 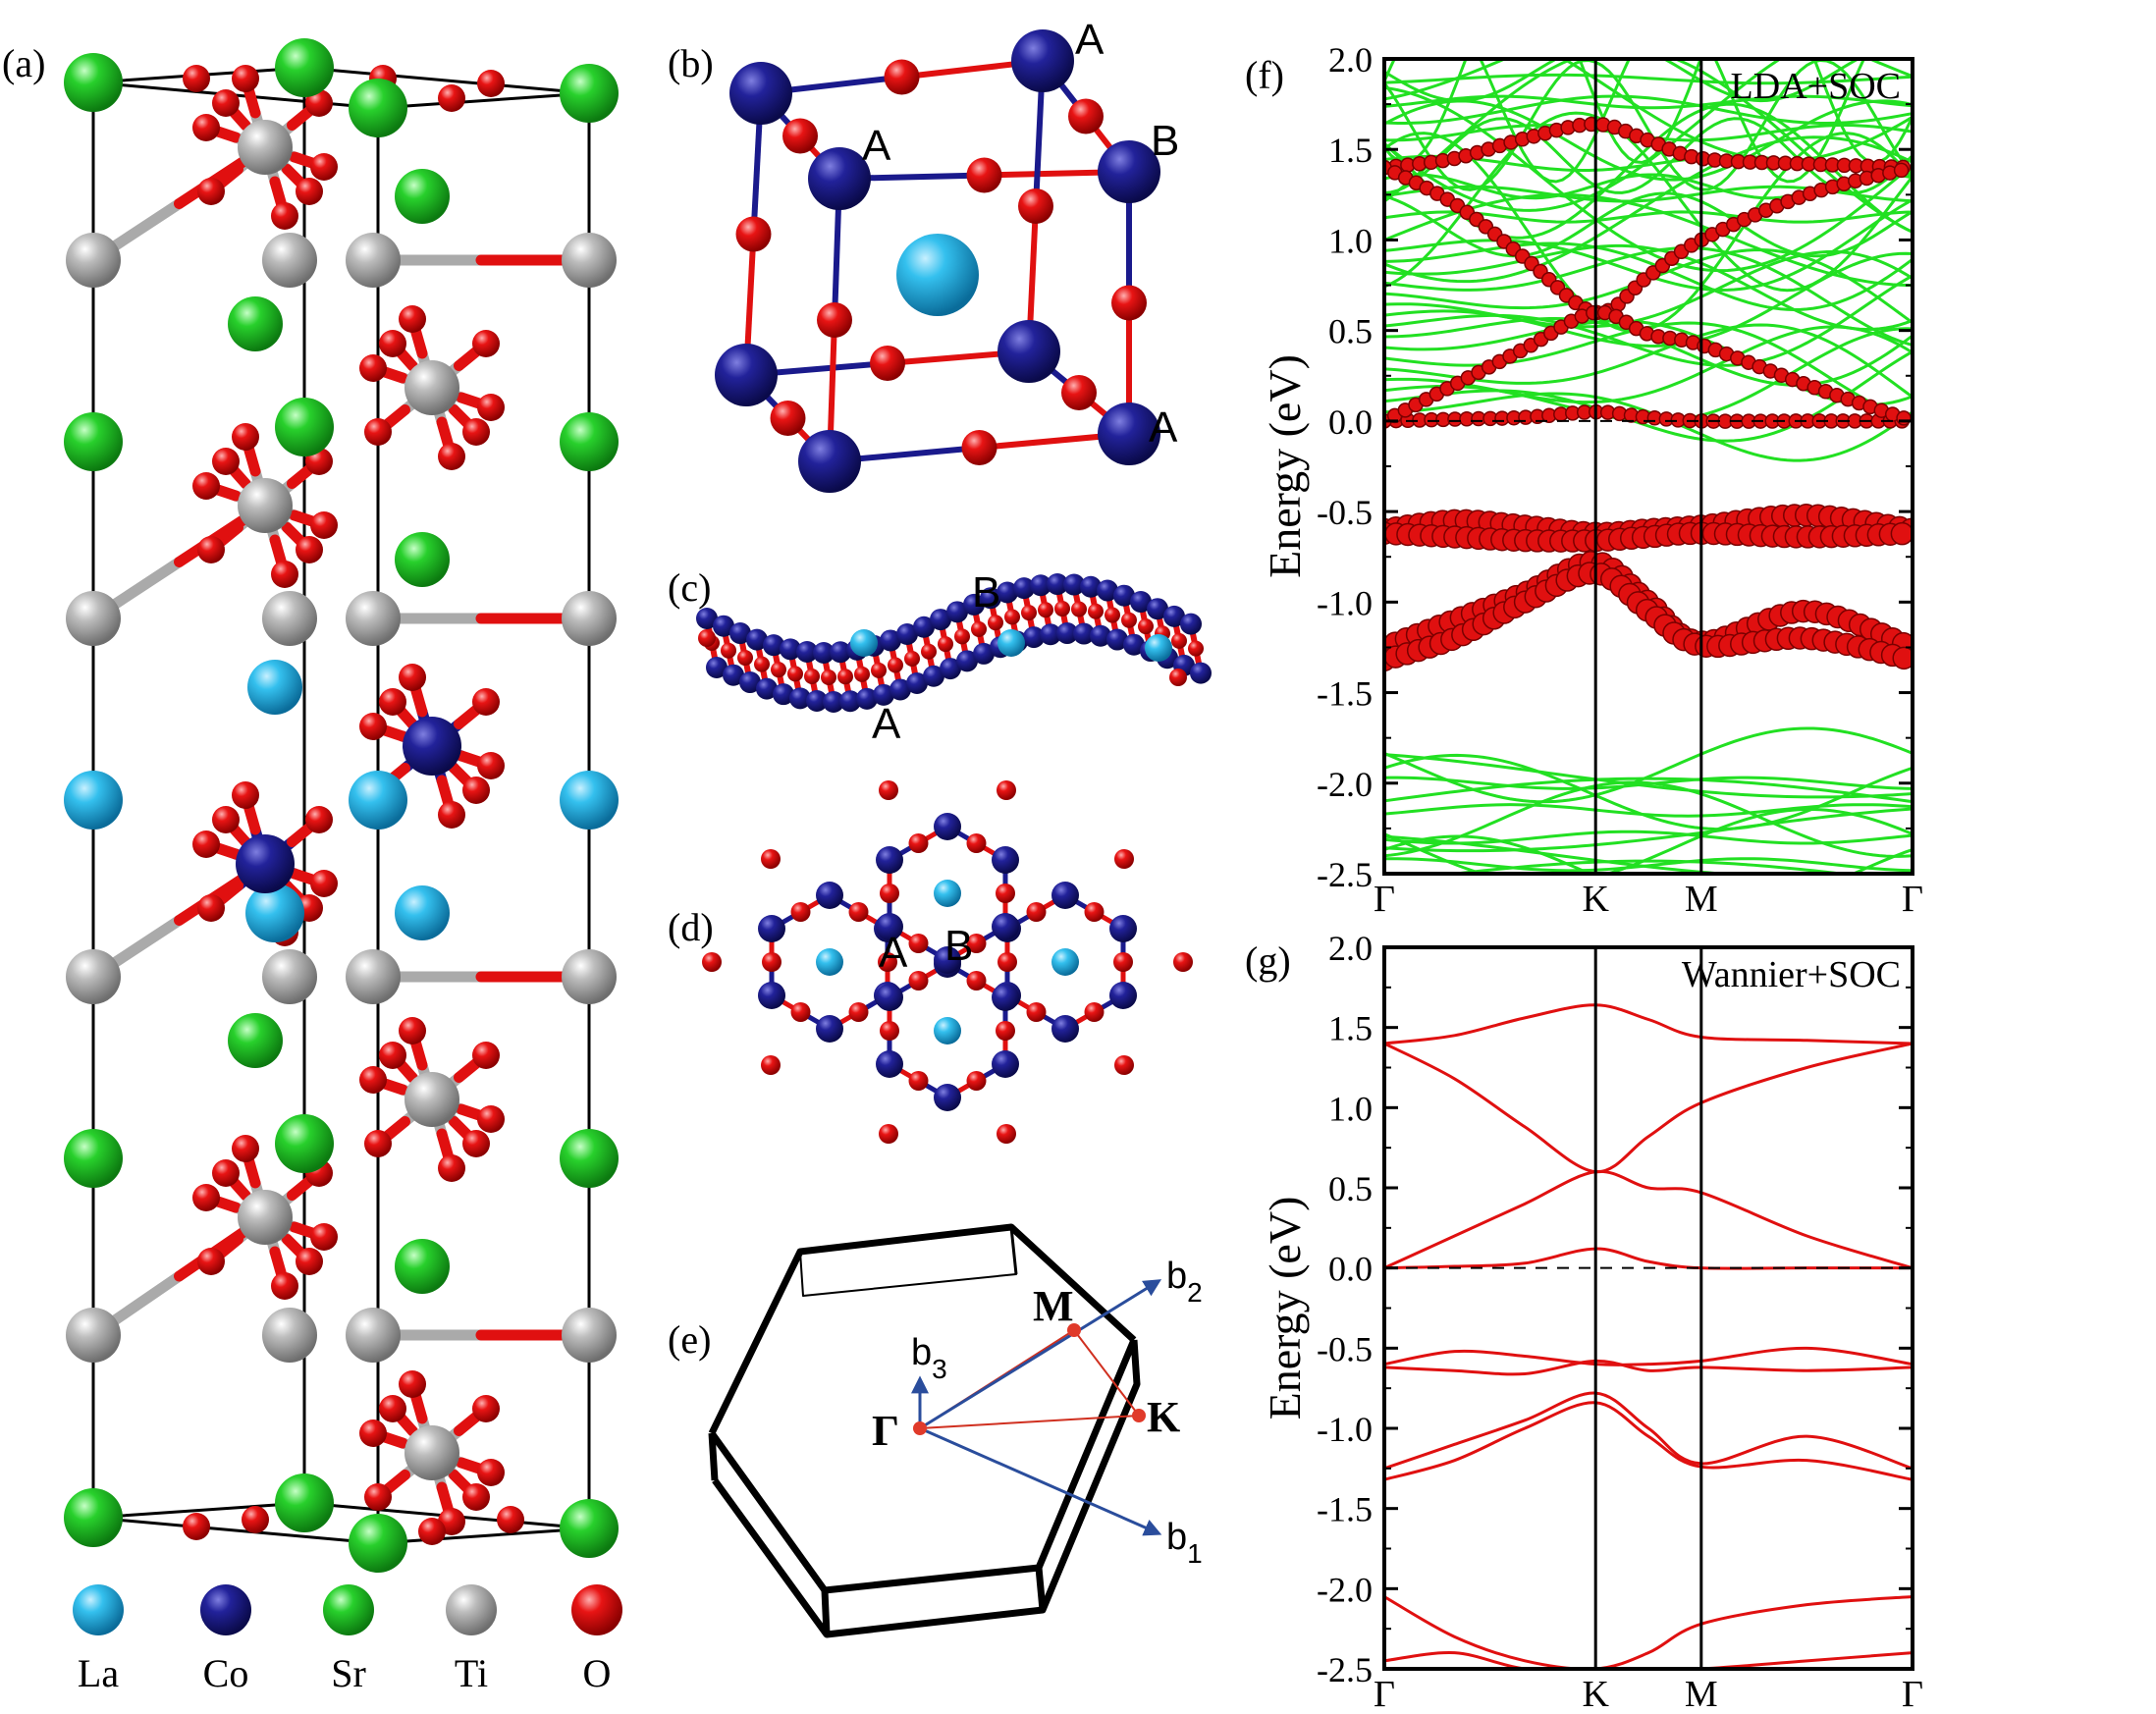 What do you see at coordinates (931, 962) in the screenshot?
I see `panel-d-honeycomb: (d) A B` at bounding box center [931, 962].